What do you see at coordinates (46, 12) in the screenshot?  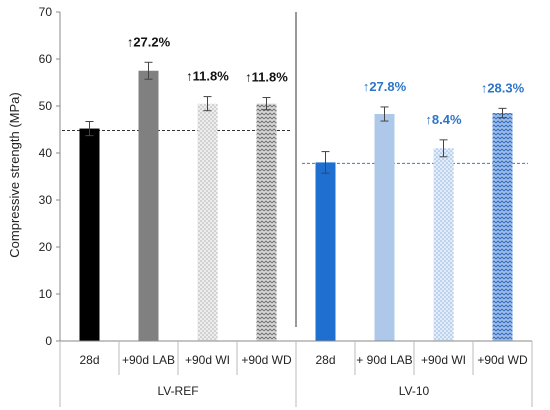 I see `y-tick-label: 70` at bounding box center [46, 12].